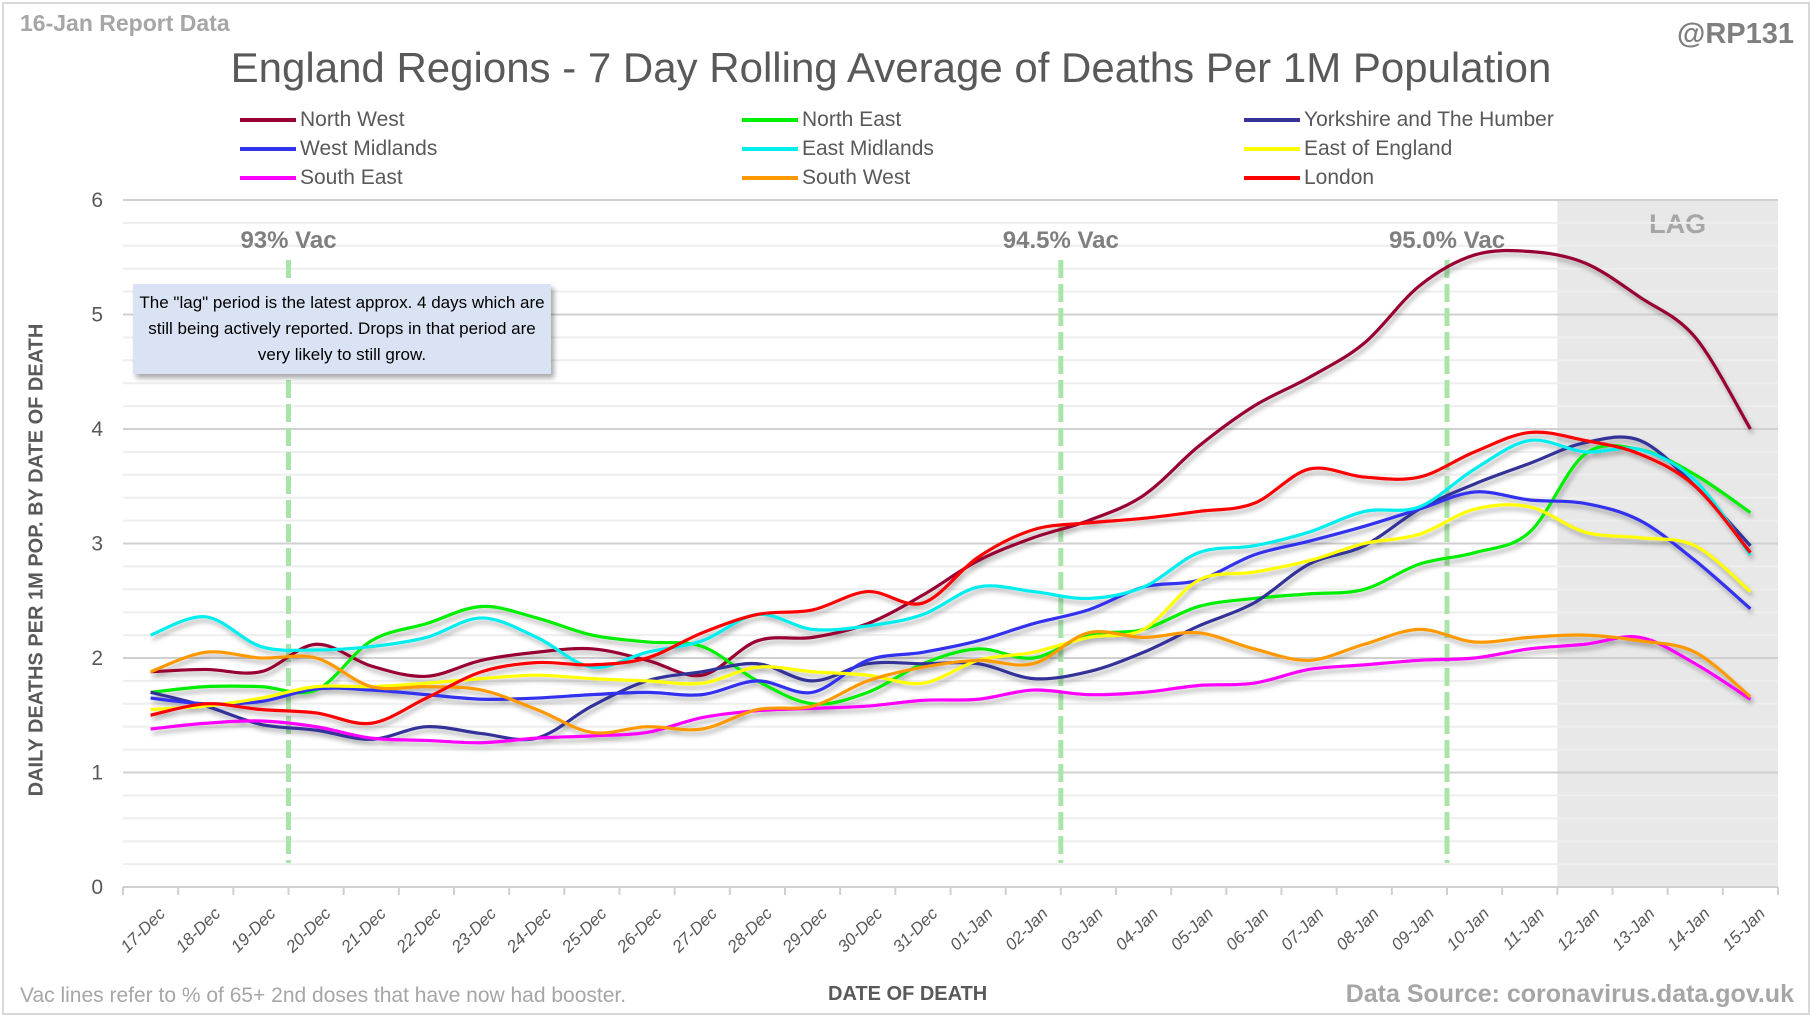 This screenshot has height=1021, width=1816. What do you see at coordinates (1468, 929) in the screenshot?
I see `x-tick-label: 10-Jan` at bounding box center [1468, 929].